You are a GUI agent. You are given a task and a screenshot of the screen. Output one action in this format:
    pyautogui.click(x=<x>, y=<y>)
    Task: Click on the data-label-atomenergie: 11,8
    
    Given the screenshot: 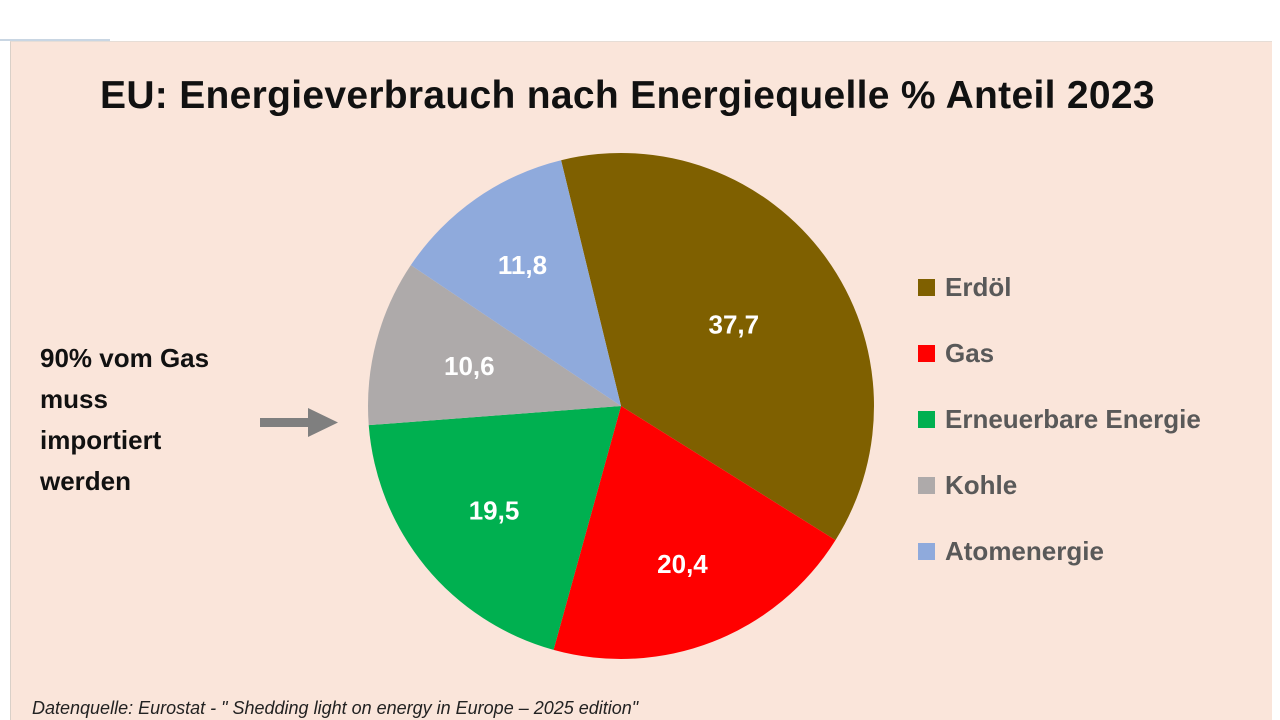 What is the action you would take?
    pyautogui.click(x=522, y=265)
    